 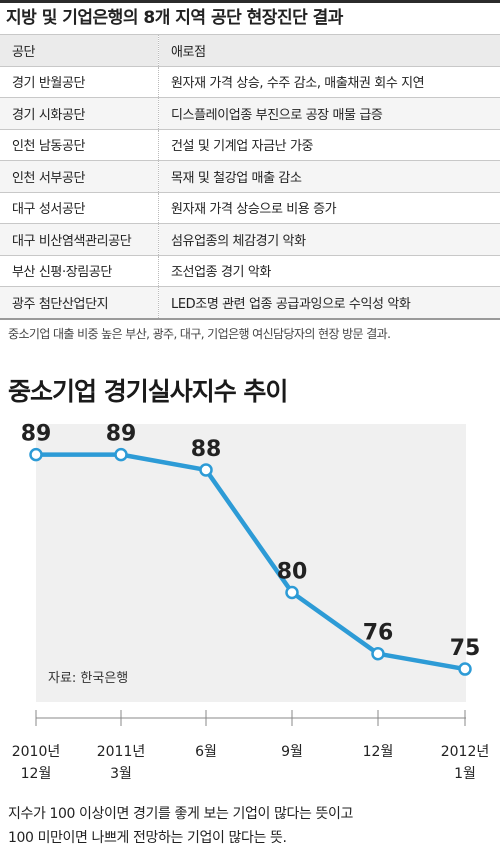 What do you see at coordinates (329, 82) in the screenshot?
I see `issue-cell: 원자재 가격 상승, 수주 감소, 매출채권 회수 지연` at bounding box center [329, 82].